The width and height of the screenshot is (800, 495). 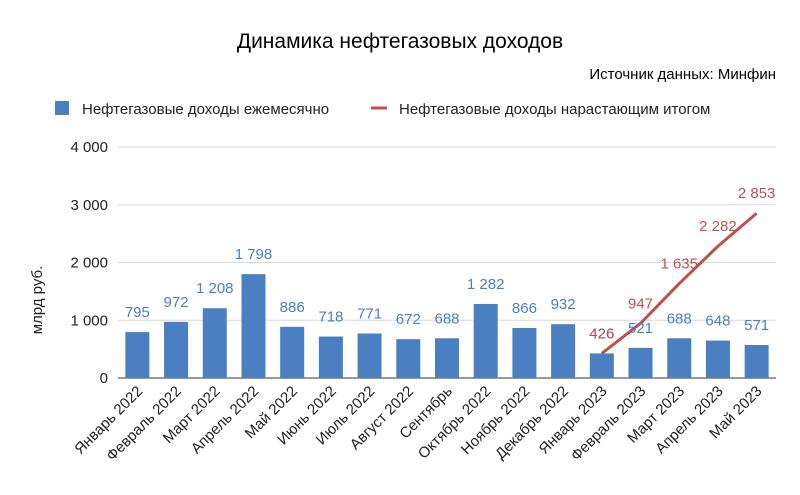 What do you see at coordinates (408, 319) in the screenshot?
I see `bar-value-label: 672` at bounding box center [408, 319].